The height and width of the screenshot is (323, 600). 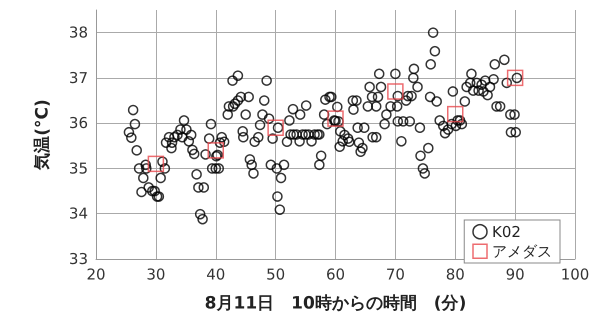 What do you see at coordinates (78, 259) in the screenshot?
I see `y-tick-label: 33` at bounding box center [78, 259].